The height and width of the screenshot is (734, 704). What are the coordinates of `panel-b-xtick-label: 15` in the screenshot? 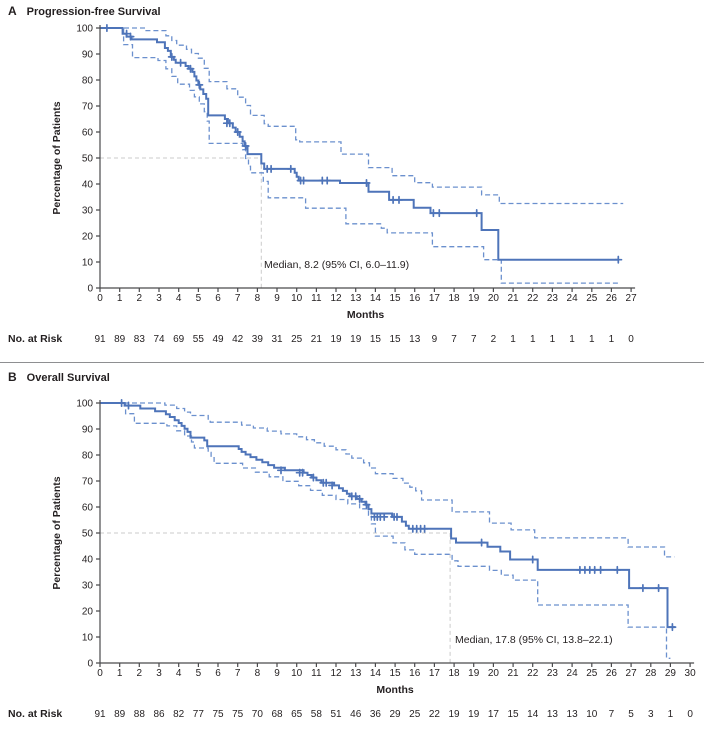 It's located at (395, 673).